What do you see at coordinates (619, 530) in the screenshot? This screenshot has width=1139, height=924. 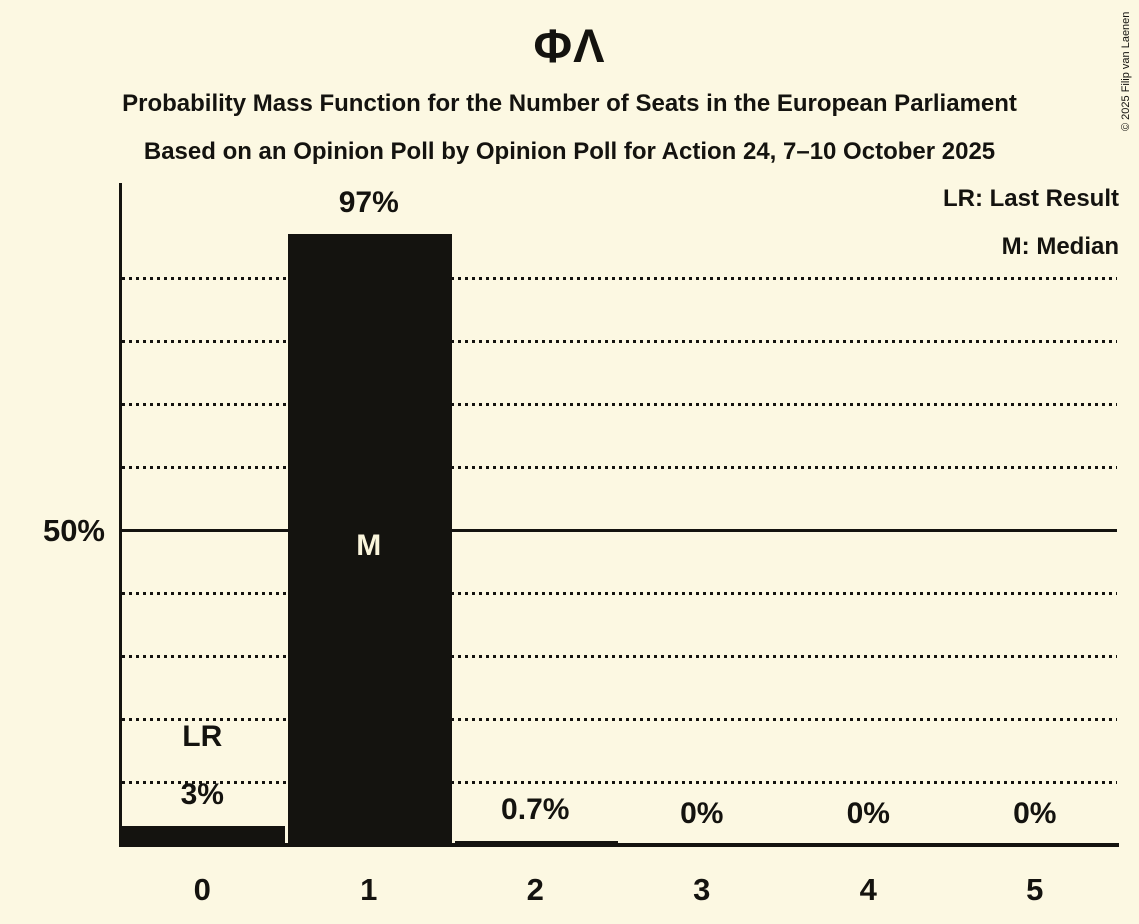 I see `gridline-50pct-solid` at bounding box center [619, 530].